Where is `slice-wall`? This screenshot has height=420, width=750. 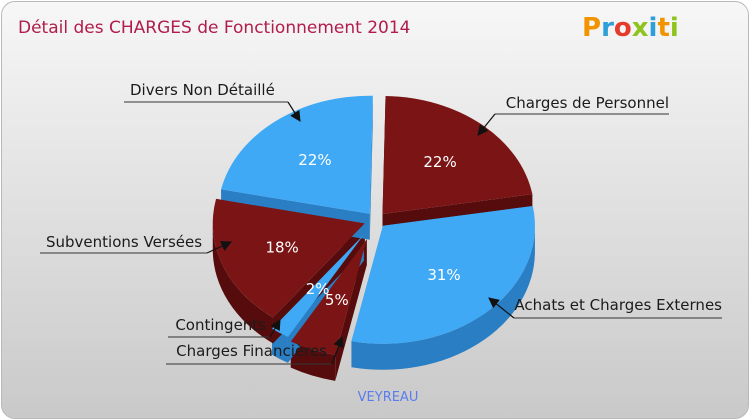 slice-wall is located at coordinates (371, 167).